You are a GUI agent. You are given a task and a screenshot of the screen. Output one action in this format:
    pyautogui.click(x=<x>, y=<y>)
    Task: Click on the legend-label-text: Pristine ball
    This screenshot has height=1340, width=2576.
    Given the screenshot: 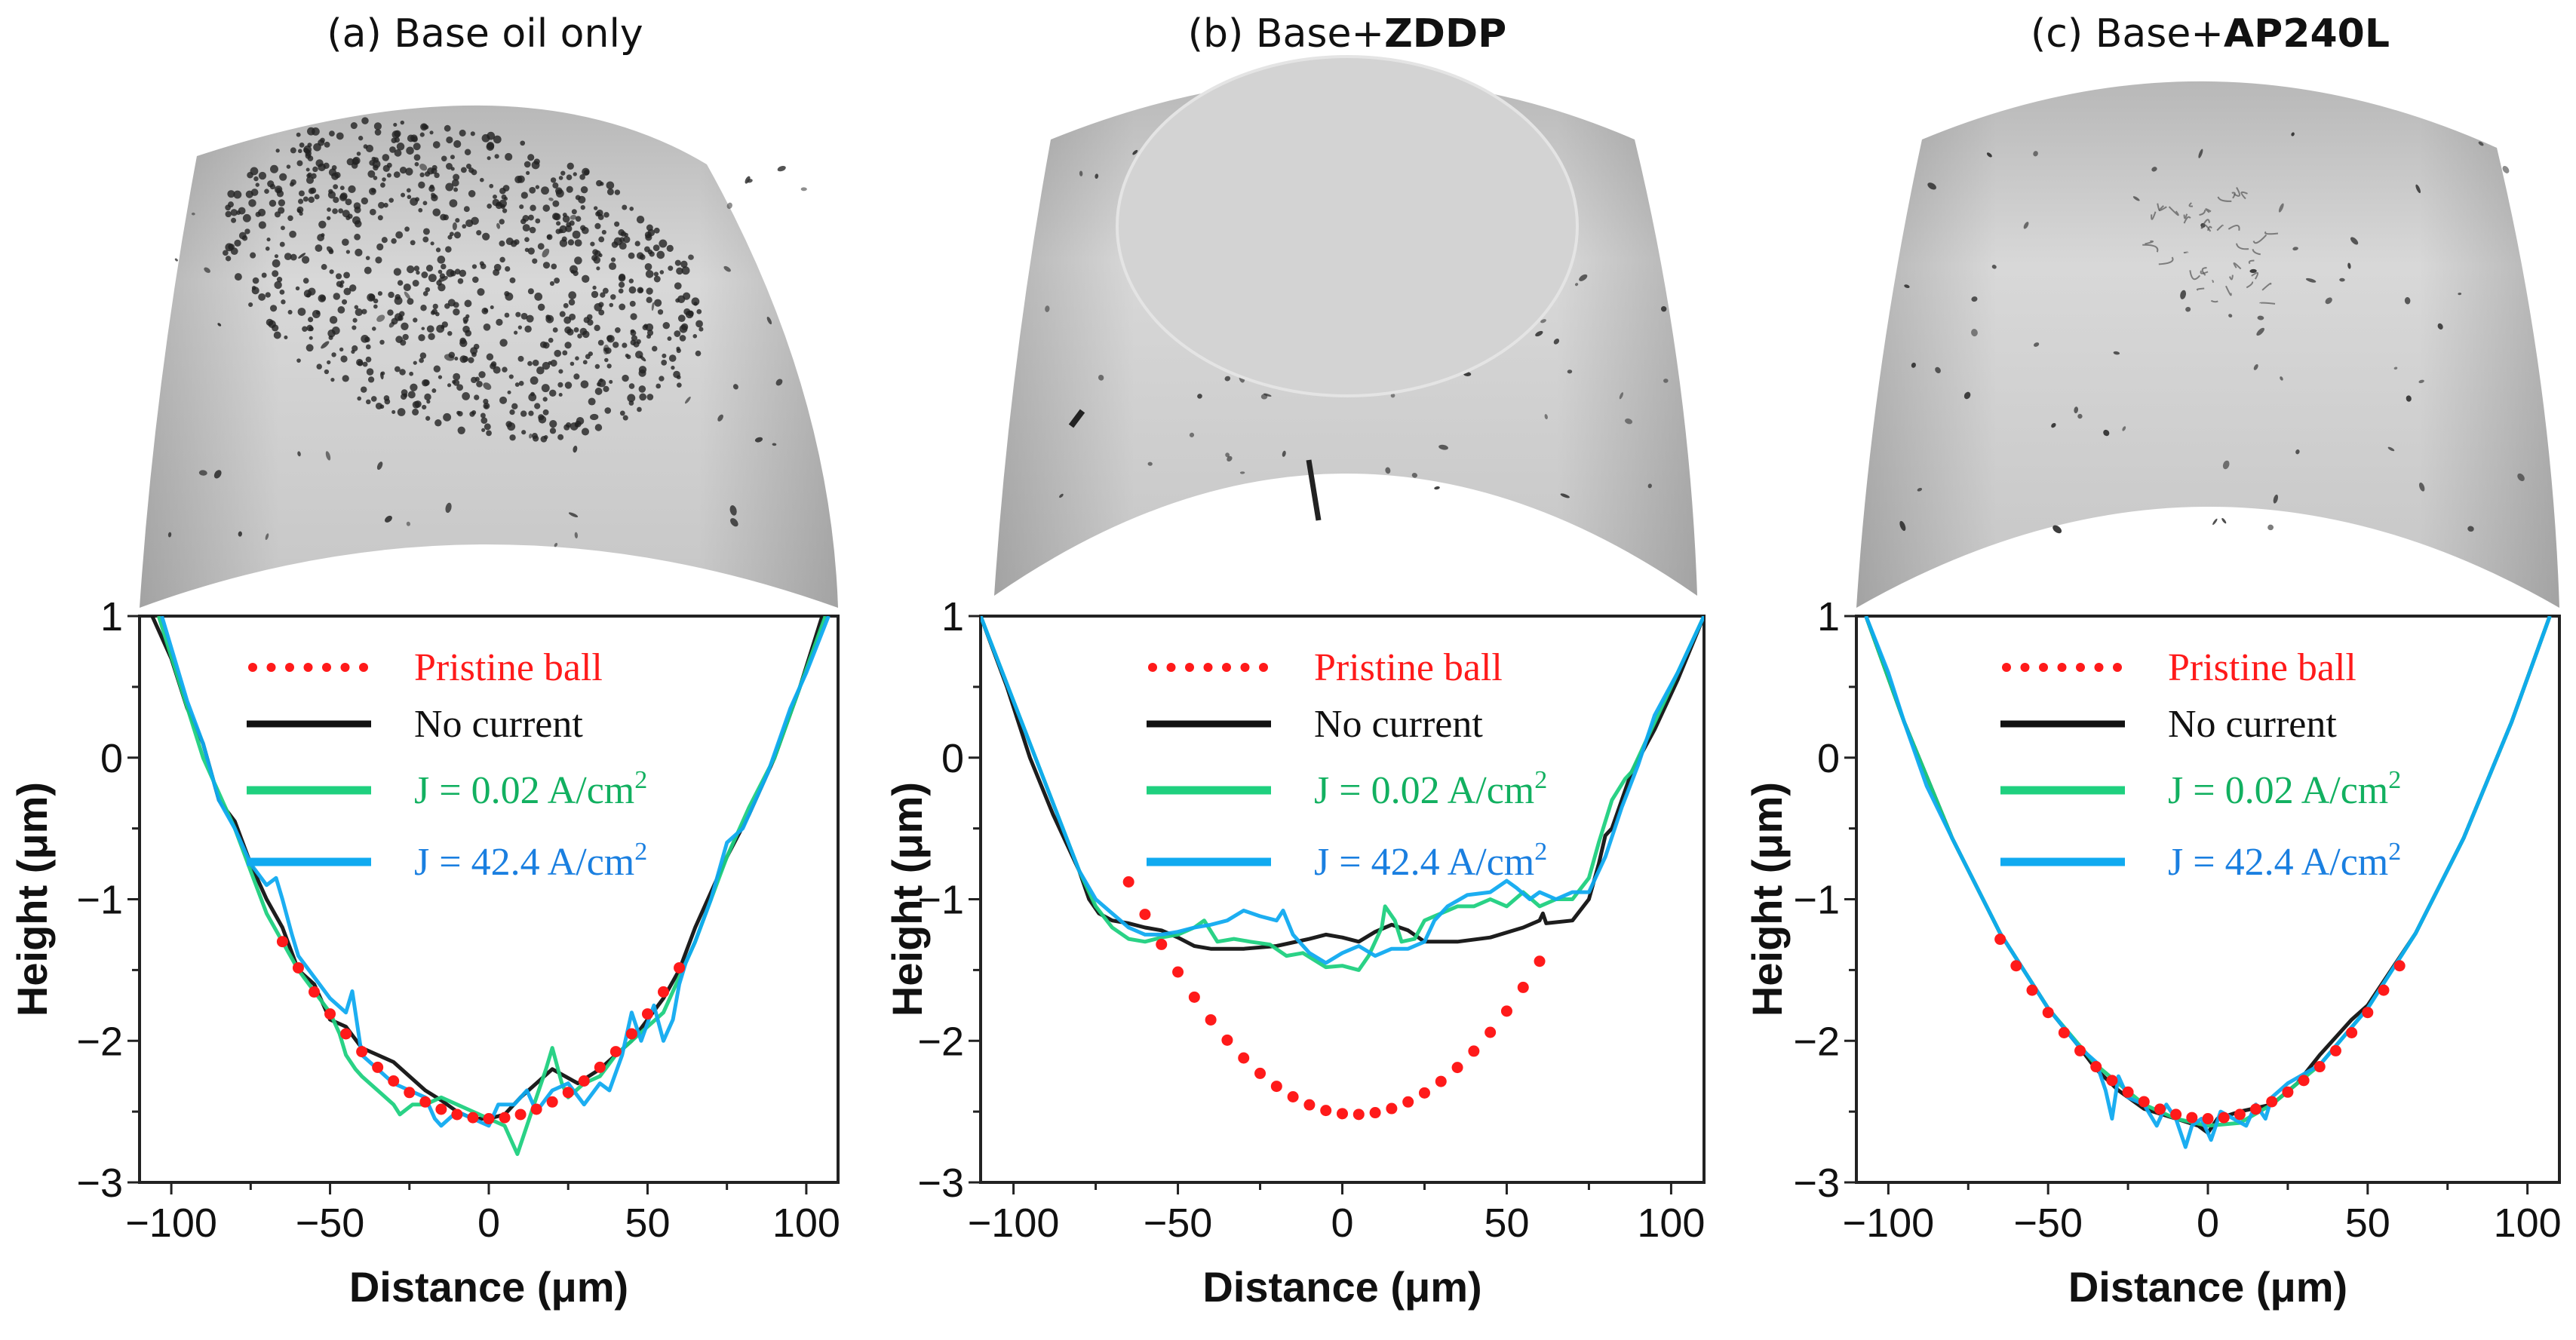 What is the action you would take?
    pyautogui.click(x=1408, y=667)
    